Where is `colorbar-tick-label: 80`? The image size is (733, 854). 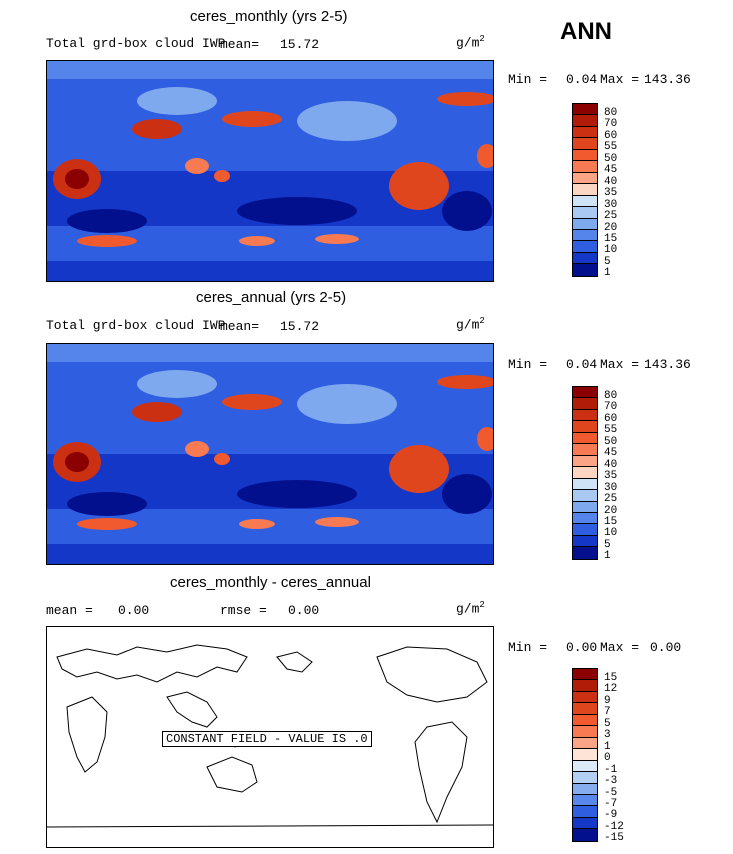 colorbar-tick-label: 80 is located at coordinates (611, 113).